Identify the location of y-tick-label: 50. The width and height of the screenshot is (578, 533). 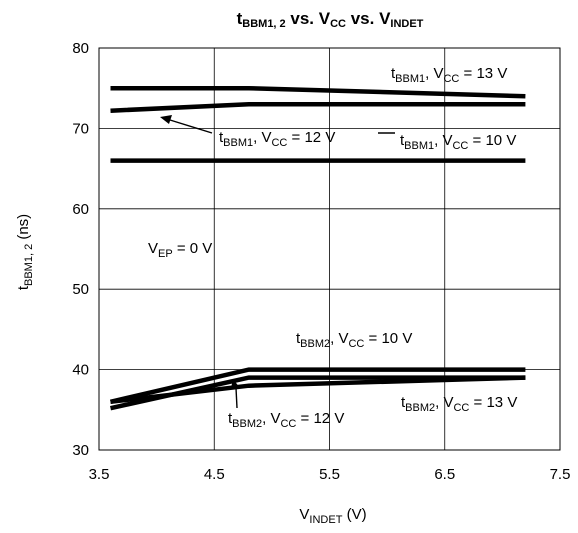
(80, 289).